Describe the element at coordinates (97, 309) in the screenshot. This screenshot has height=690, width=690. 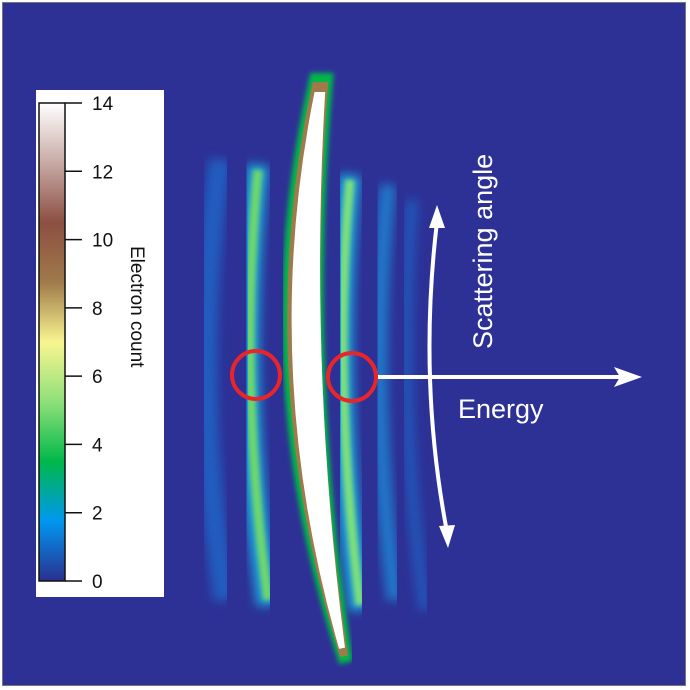
I see `colorbar-tick-label: 8` at that location.